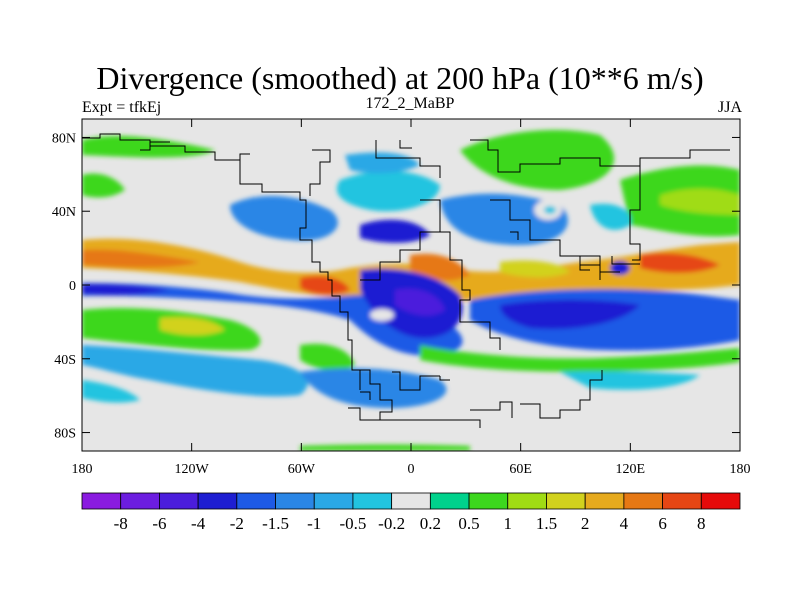 This screenshot has width=800, height=600. I want to click on colorbar-label: -1, so click(314, 523).